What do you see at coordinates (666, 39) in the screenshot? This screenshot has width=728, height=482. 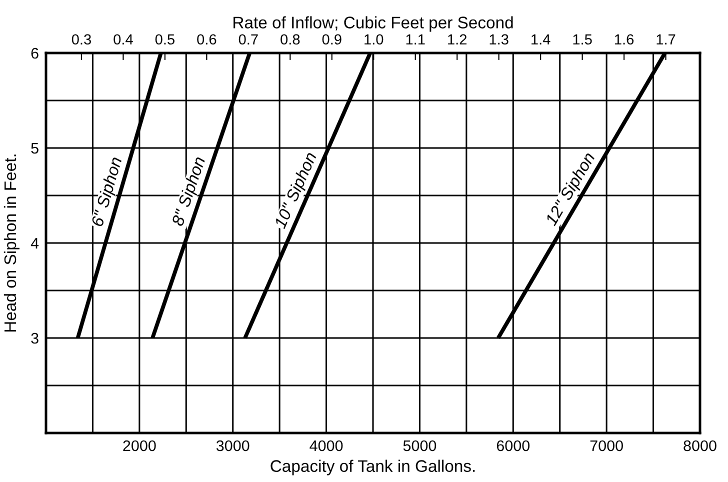 I see `x2-tick-label: 1.7` at bounding box center [666, 39].